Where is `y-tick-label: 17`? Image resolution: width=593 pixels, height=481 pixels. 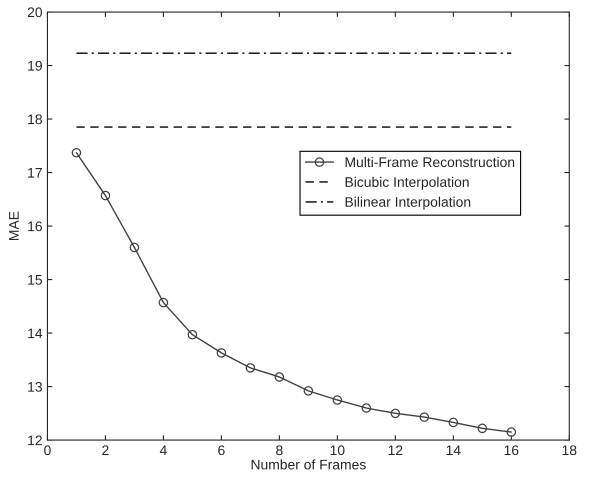 y-tick-label: 17 is located at coordinates (35, 173).